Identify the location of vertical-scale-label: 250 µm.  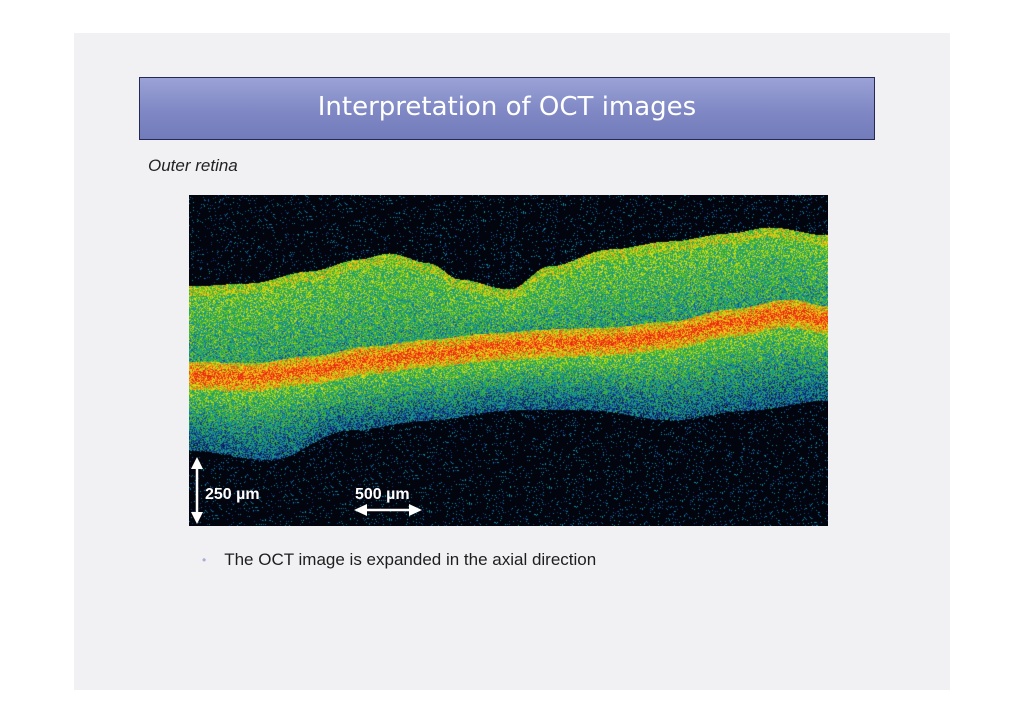
(232, 494).